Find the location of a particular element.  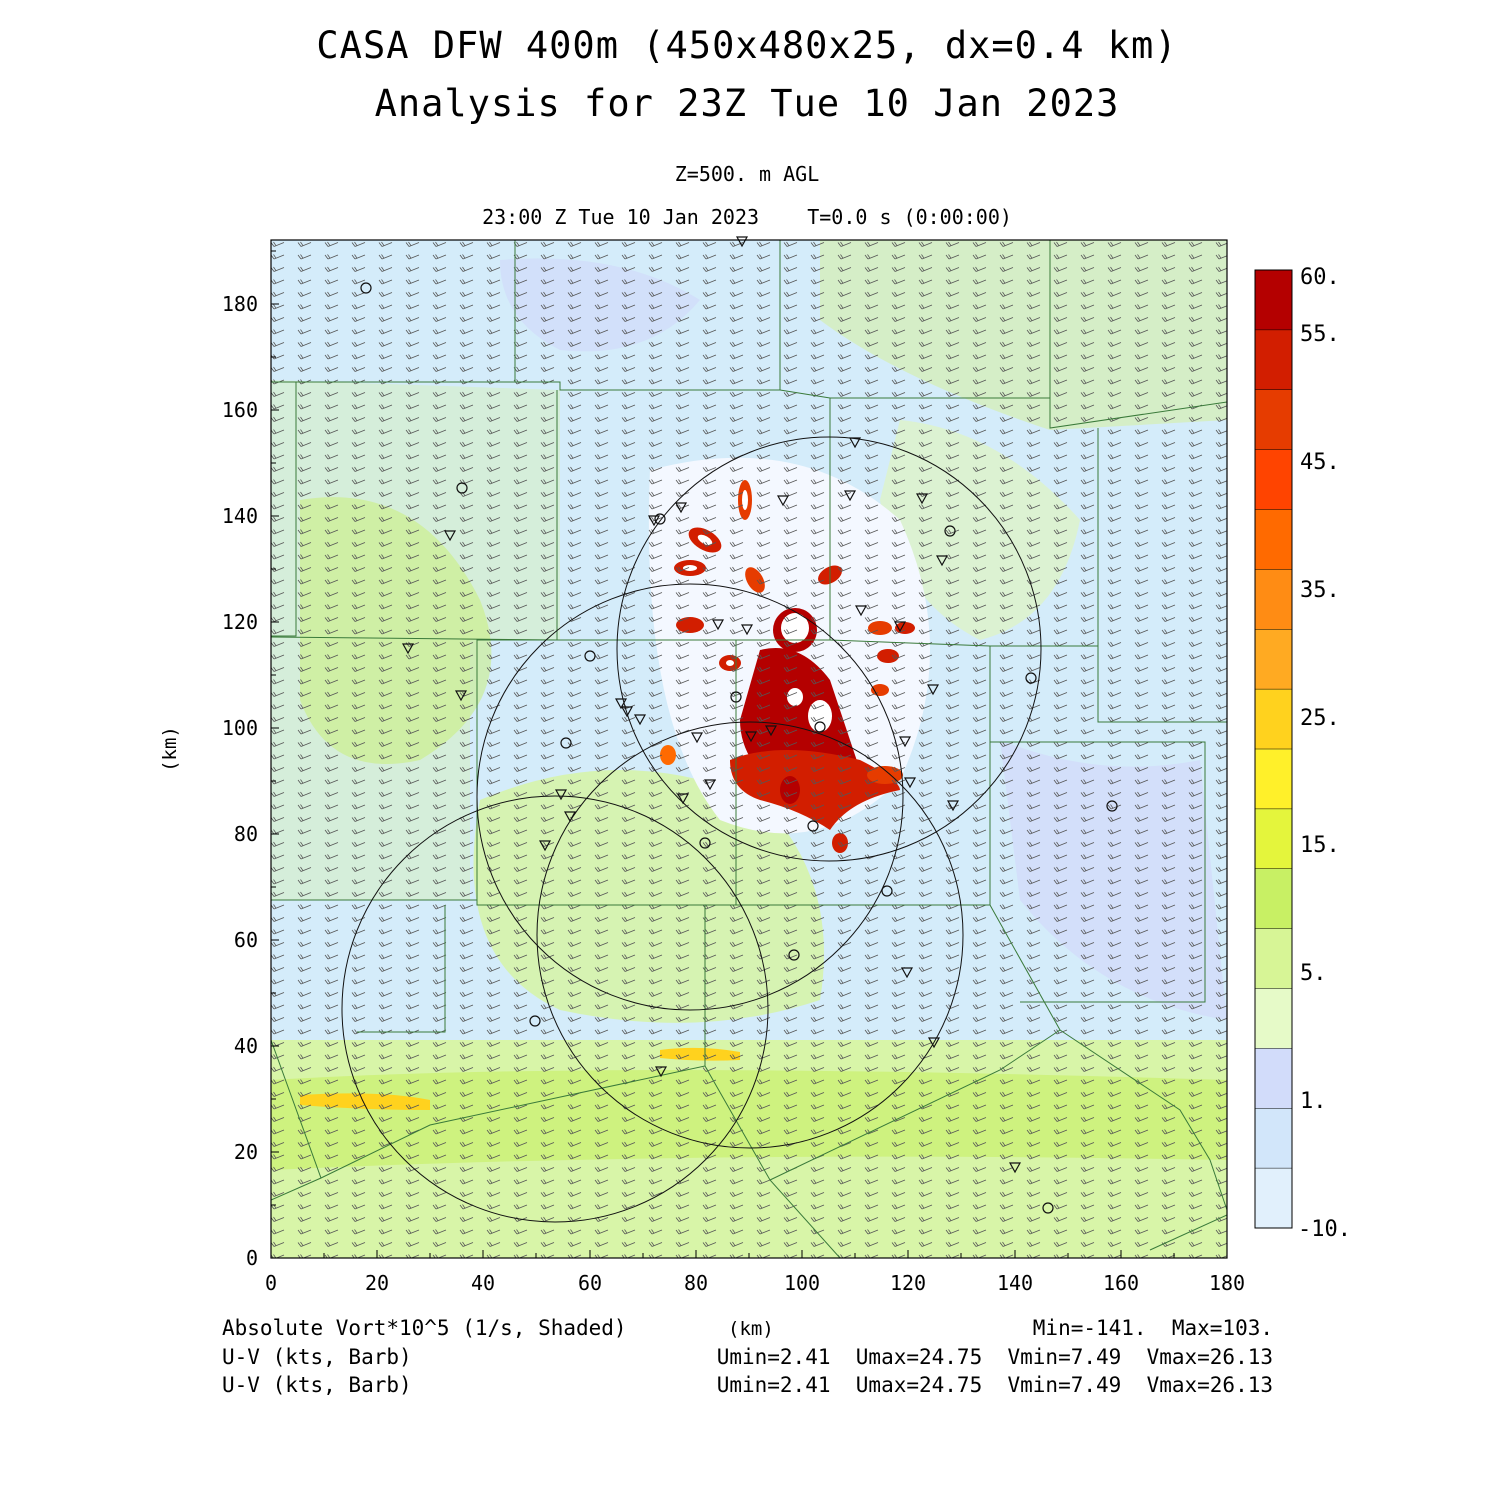

y-tick: 60 is located at coordinates (246, 940).